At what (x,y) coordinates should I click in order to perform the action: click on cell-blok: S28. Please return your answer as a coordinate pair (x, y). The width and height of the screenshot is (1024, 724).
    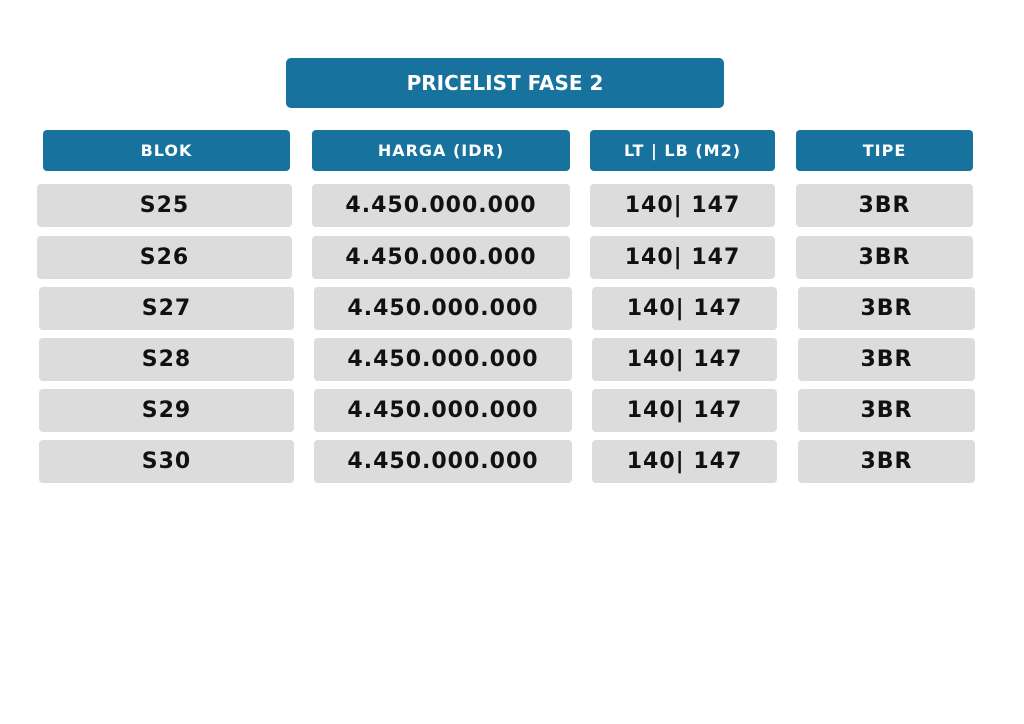
    Looking at the image, I should click on (166, 359).